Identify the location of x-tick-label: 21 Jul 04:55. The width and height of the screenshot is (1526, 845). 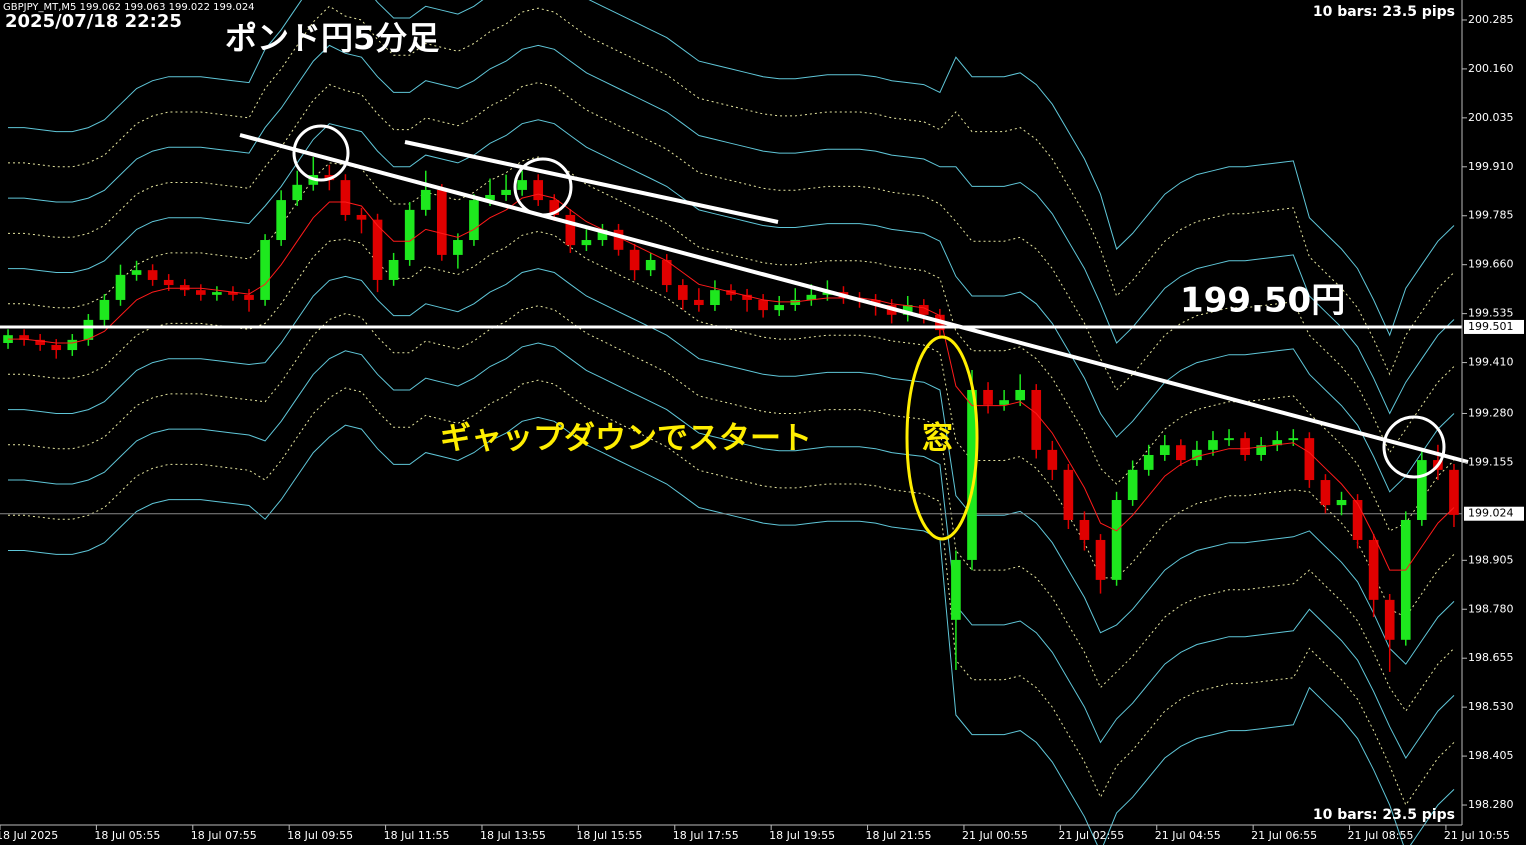
(1188, 835).